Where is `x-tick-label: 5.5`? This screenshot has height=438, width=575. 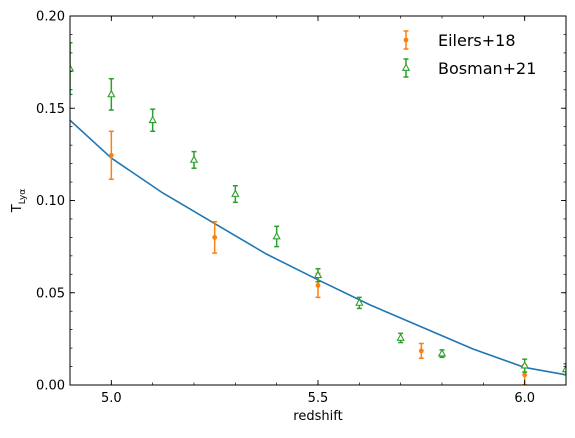 x-tick-label: 5.5 is located at coordinates (318, 398).